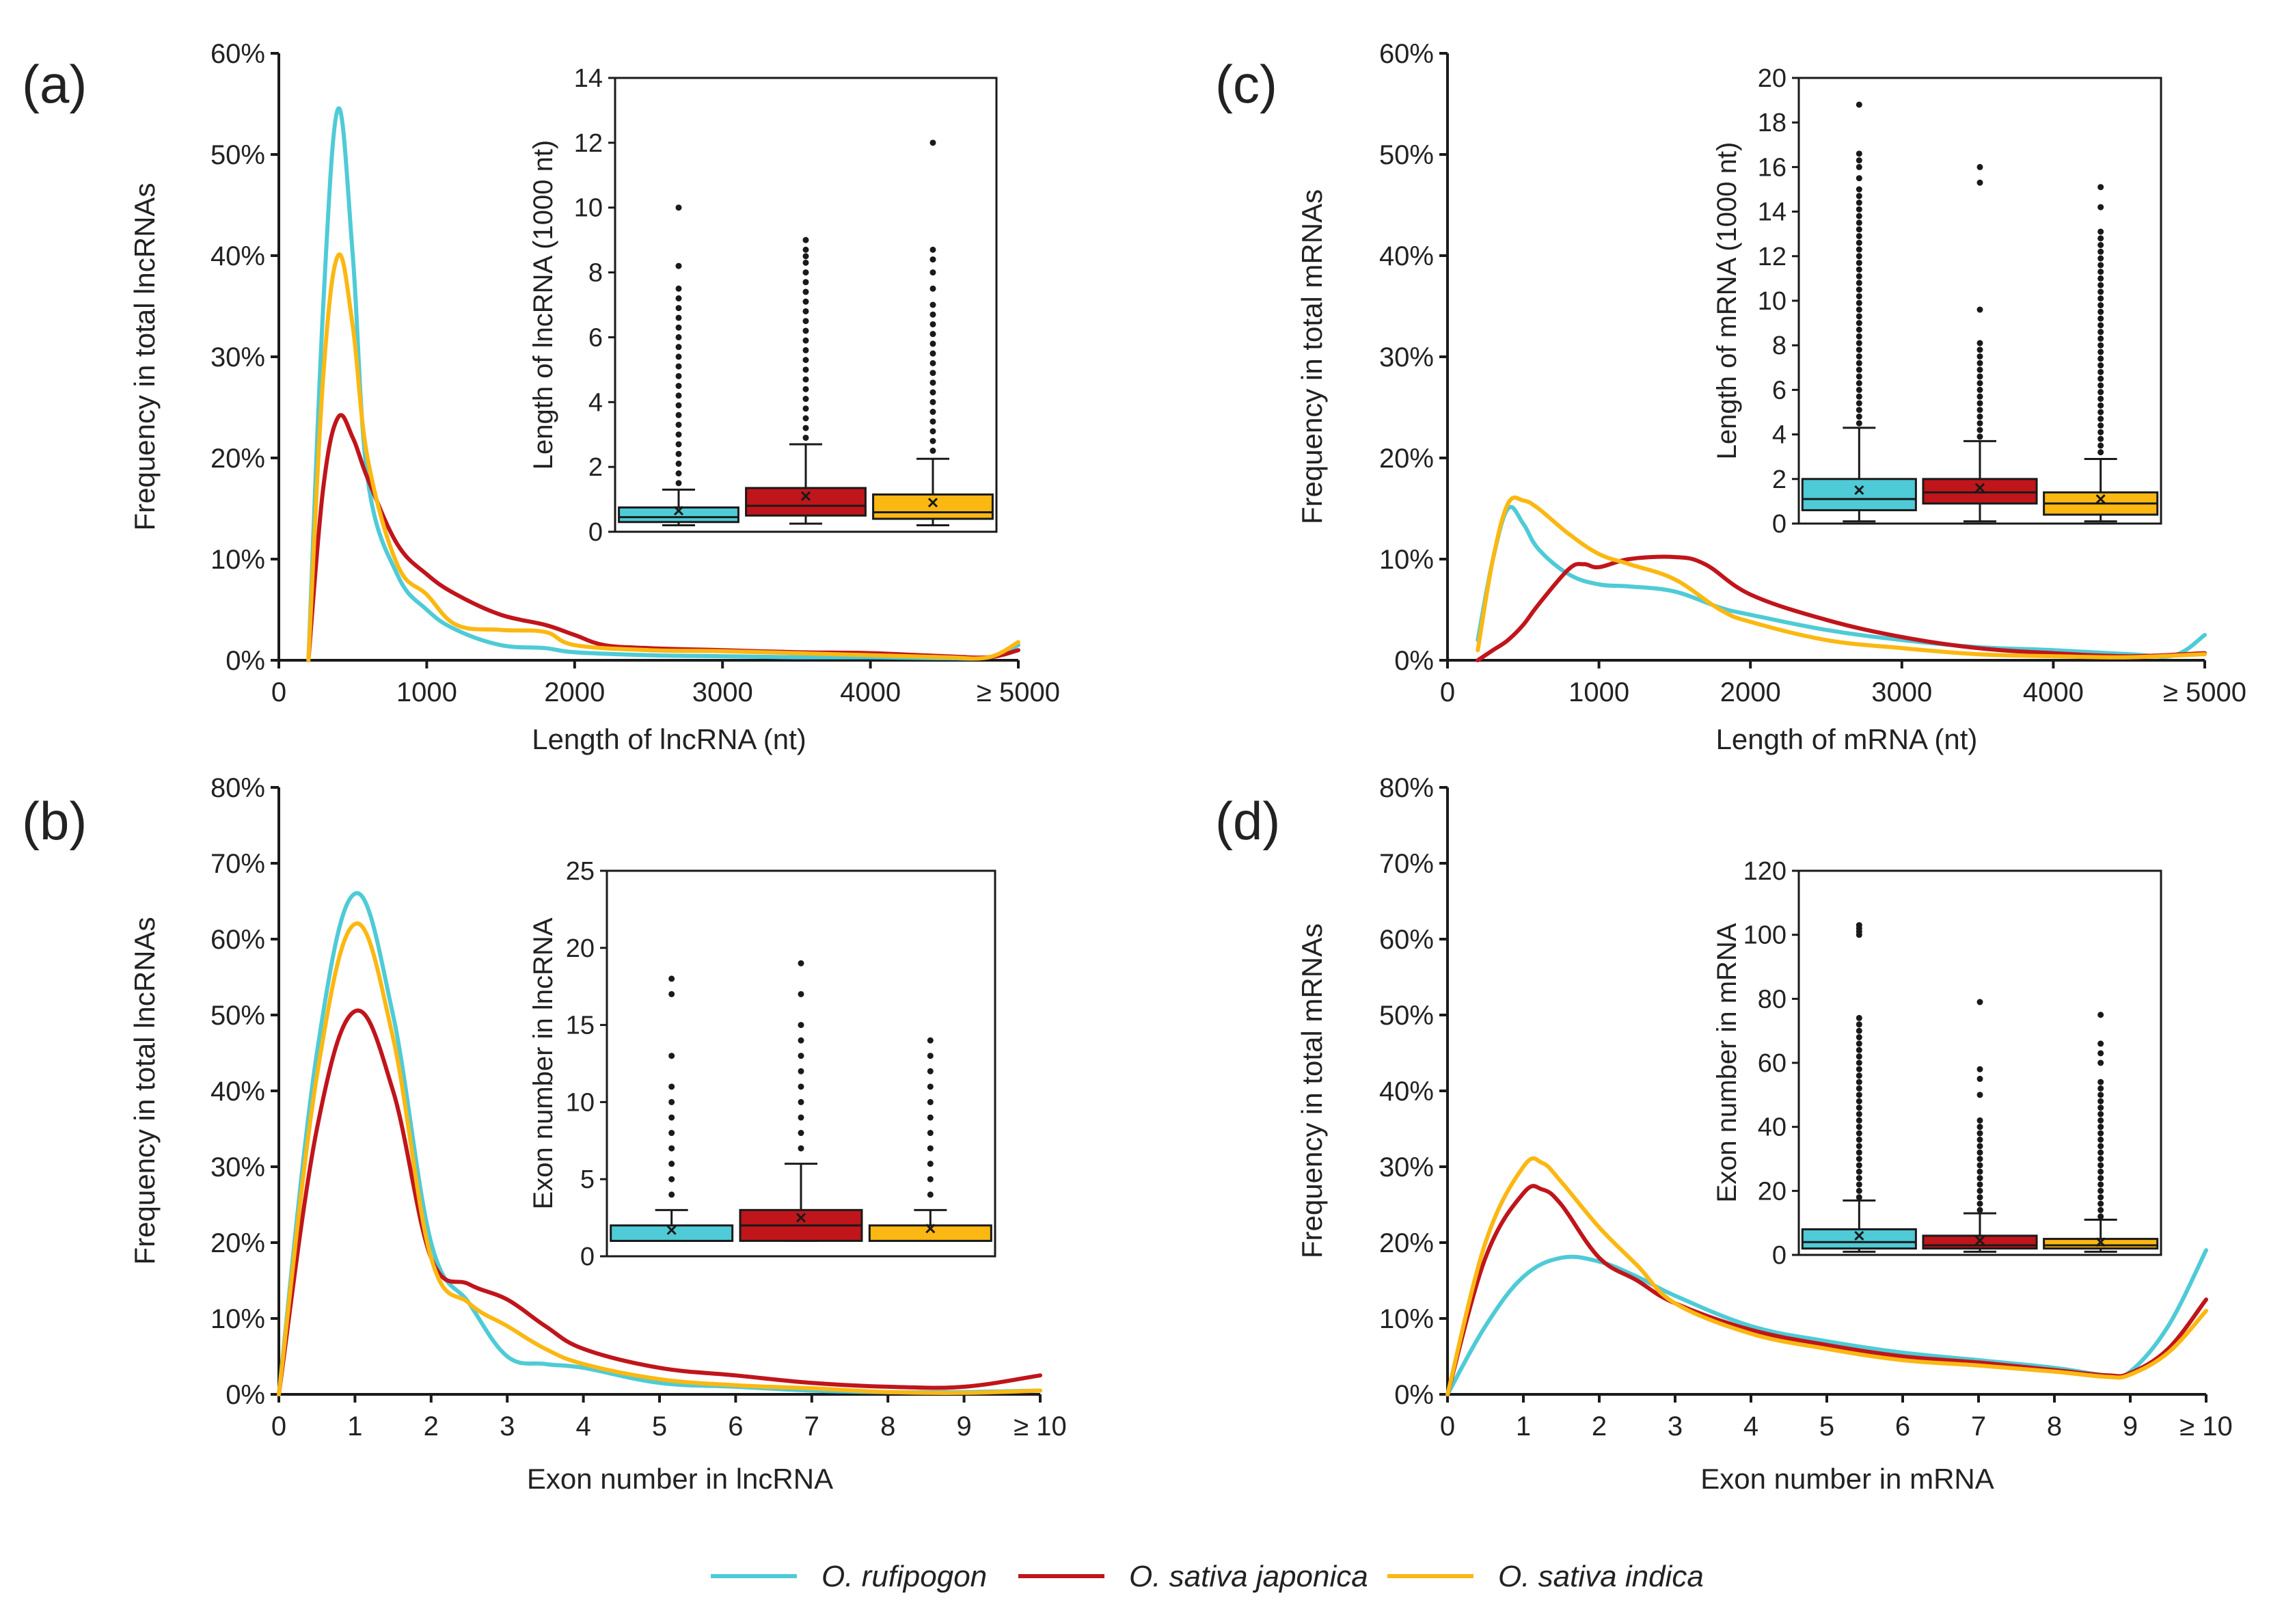 The height and width of the screenshot is (1624, 2269). Describe the element at coordinates (580, 872) in the screenshot. I see `inset-y-tick-label: 25` at that location.